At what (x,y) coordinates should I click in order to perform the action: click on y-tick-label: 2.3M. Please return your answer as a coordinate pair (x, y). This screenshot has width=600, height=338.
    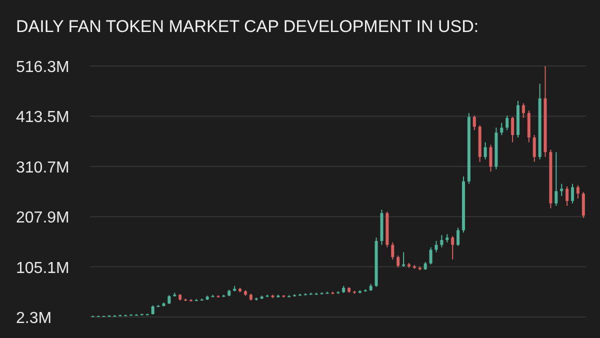
    Looking at the image, I should click on (34, 318).